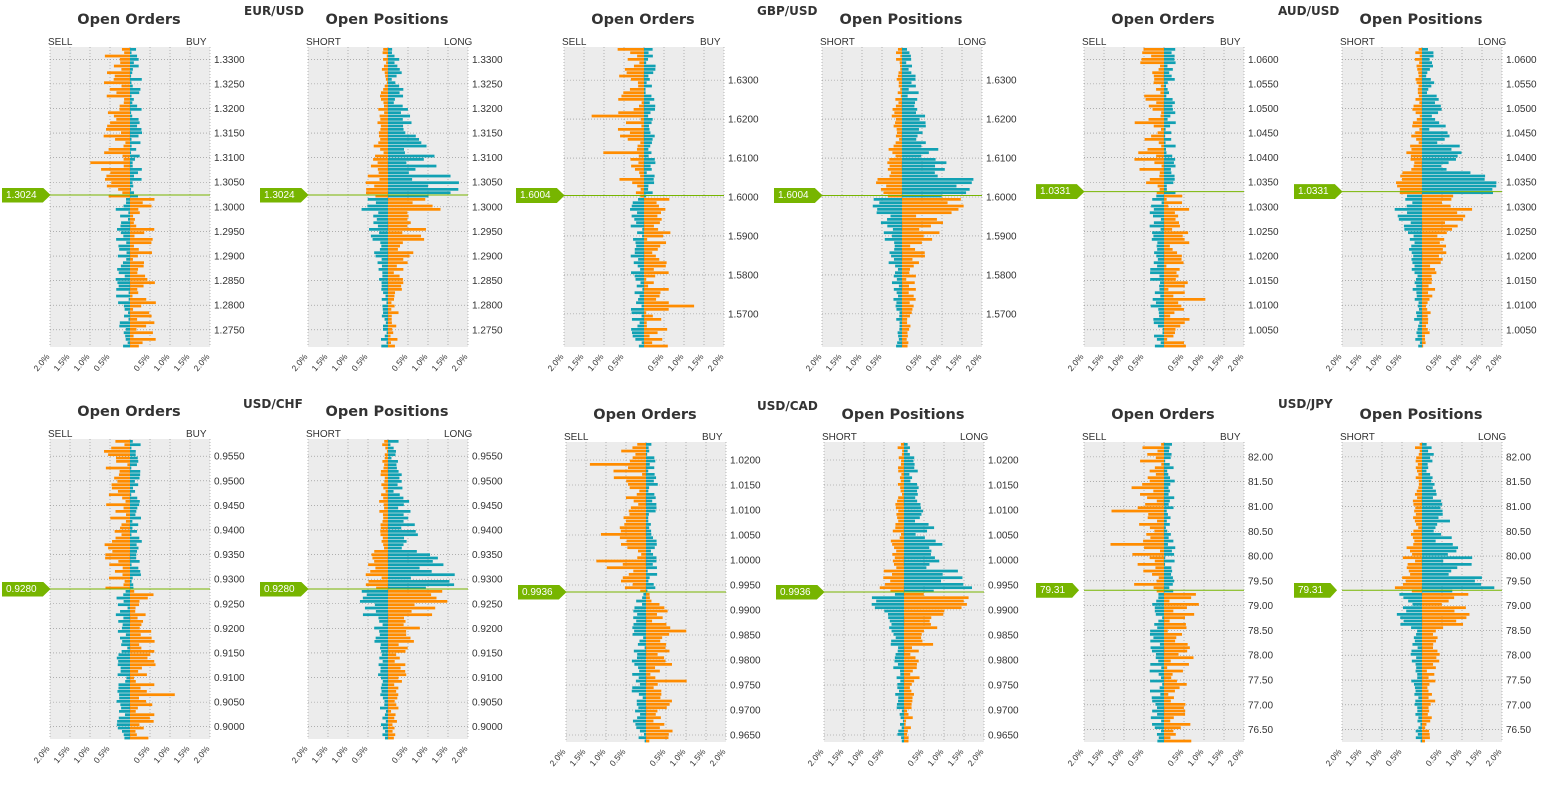  What do you see at coordinates (1260, 532) in the screenshot?
I see `y-tick-label: 80.50` at bounding box center [1260, 532].